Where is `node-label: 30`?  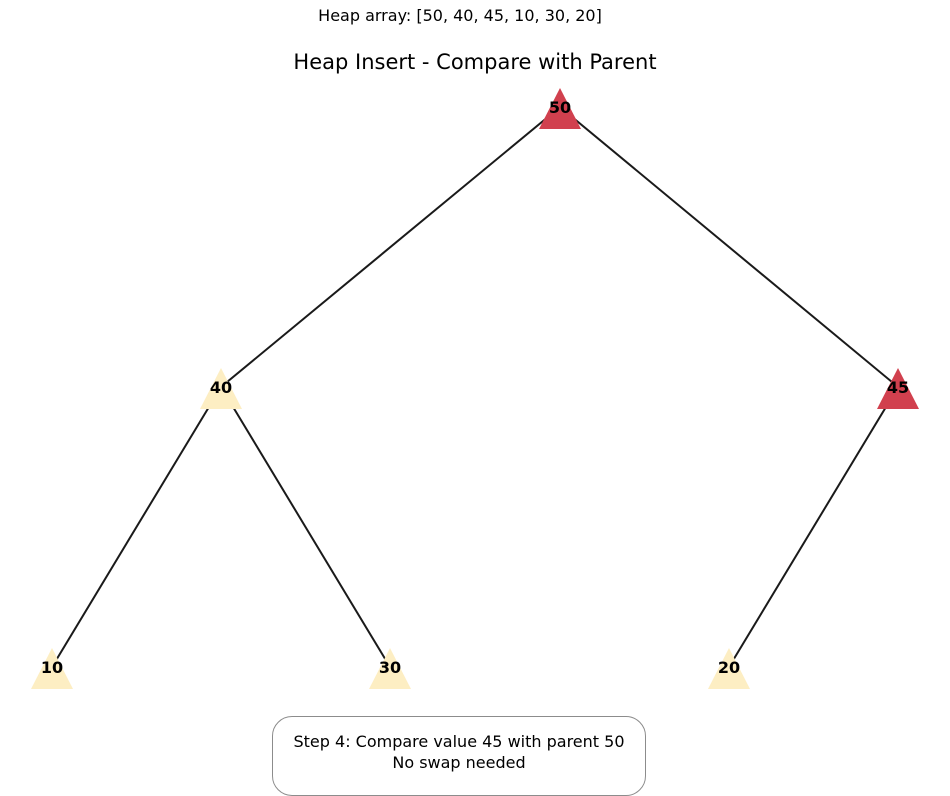
node-label: 30 is located at coordinates (390, 667).